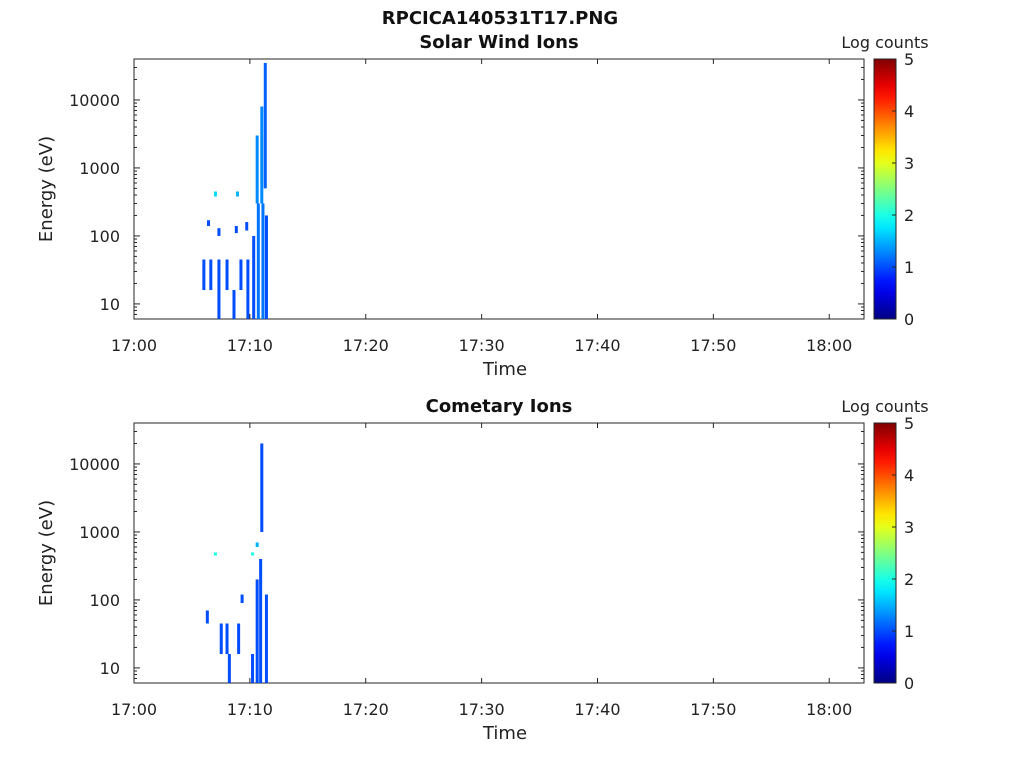 The height and width of the screenshot is (768, 1024). What do you see at coordinates (500, 18) in the screenshot?
I see `figure-title: RPCICA140531T17.PNG` at bounding box center [500, 18].